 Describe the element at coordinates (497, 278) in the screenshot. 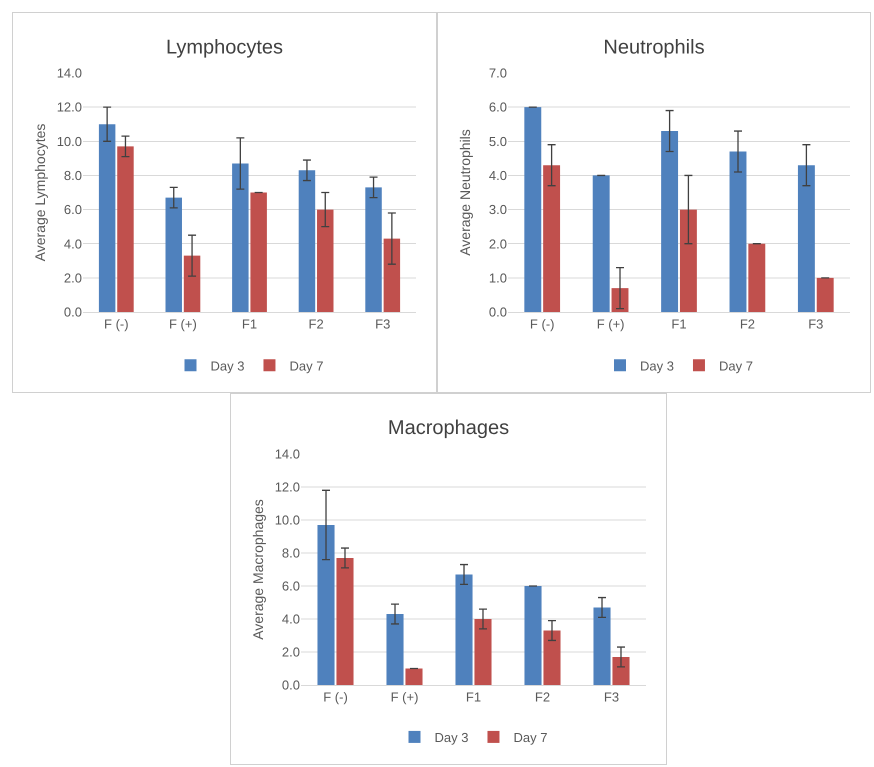

I see `y-tick-label: 1.0` at that location.